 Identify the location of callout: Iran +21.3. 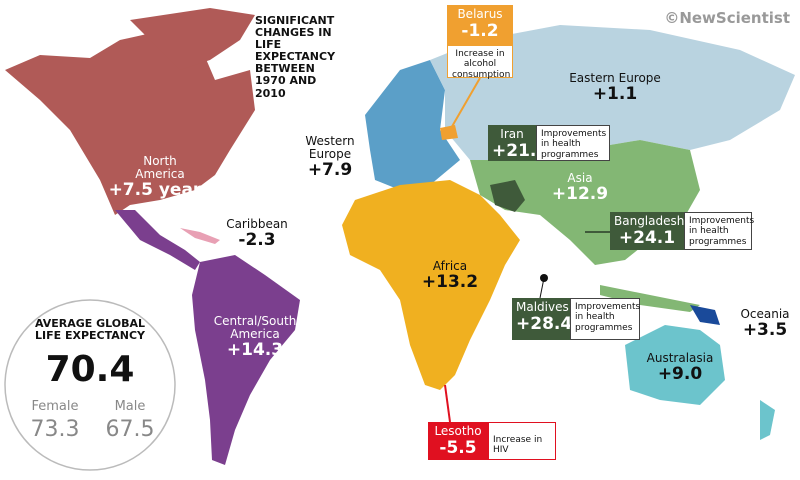
(518, 143).